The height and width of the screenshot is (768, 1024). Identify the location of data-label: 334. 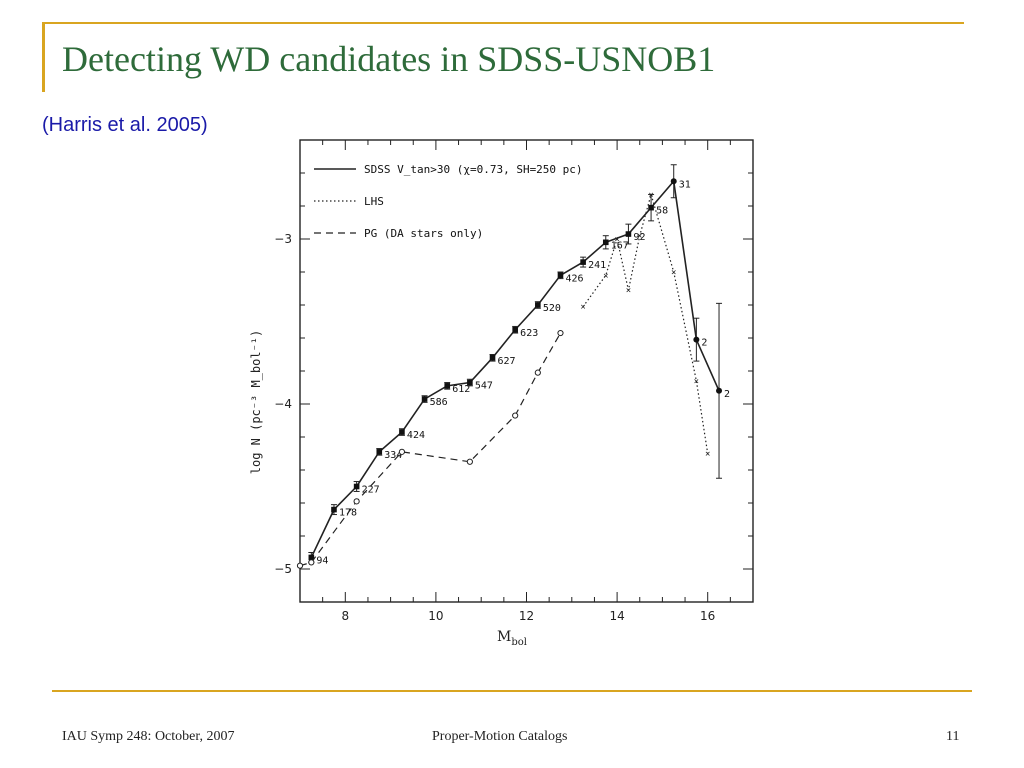
(393, 455).